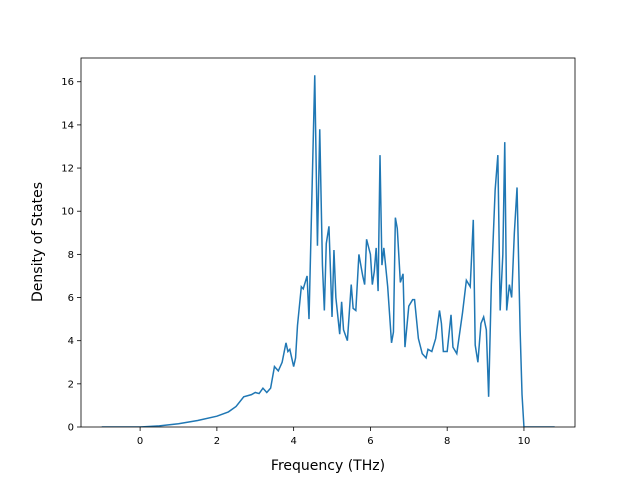 The height and width of the screenshot is (484, 640). Describe the element at coordinates (71, 341) in the screenshot. I see `y-tick-label: 4` at that location.